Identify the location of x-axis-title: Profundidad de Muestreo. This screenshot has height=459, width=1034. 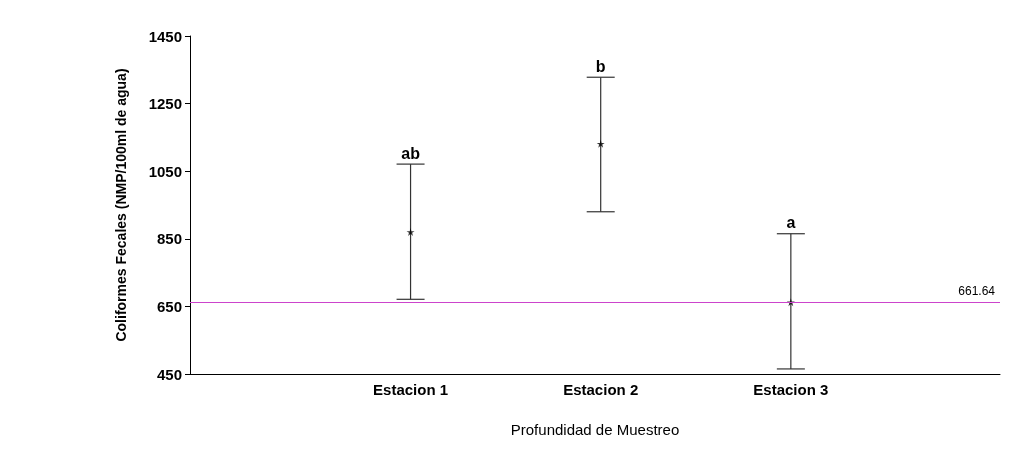
(595, 429).